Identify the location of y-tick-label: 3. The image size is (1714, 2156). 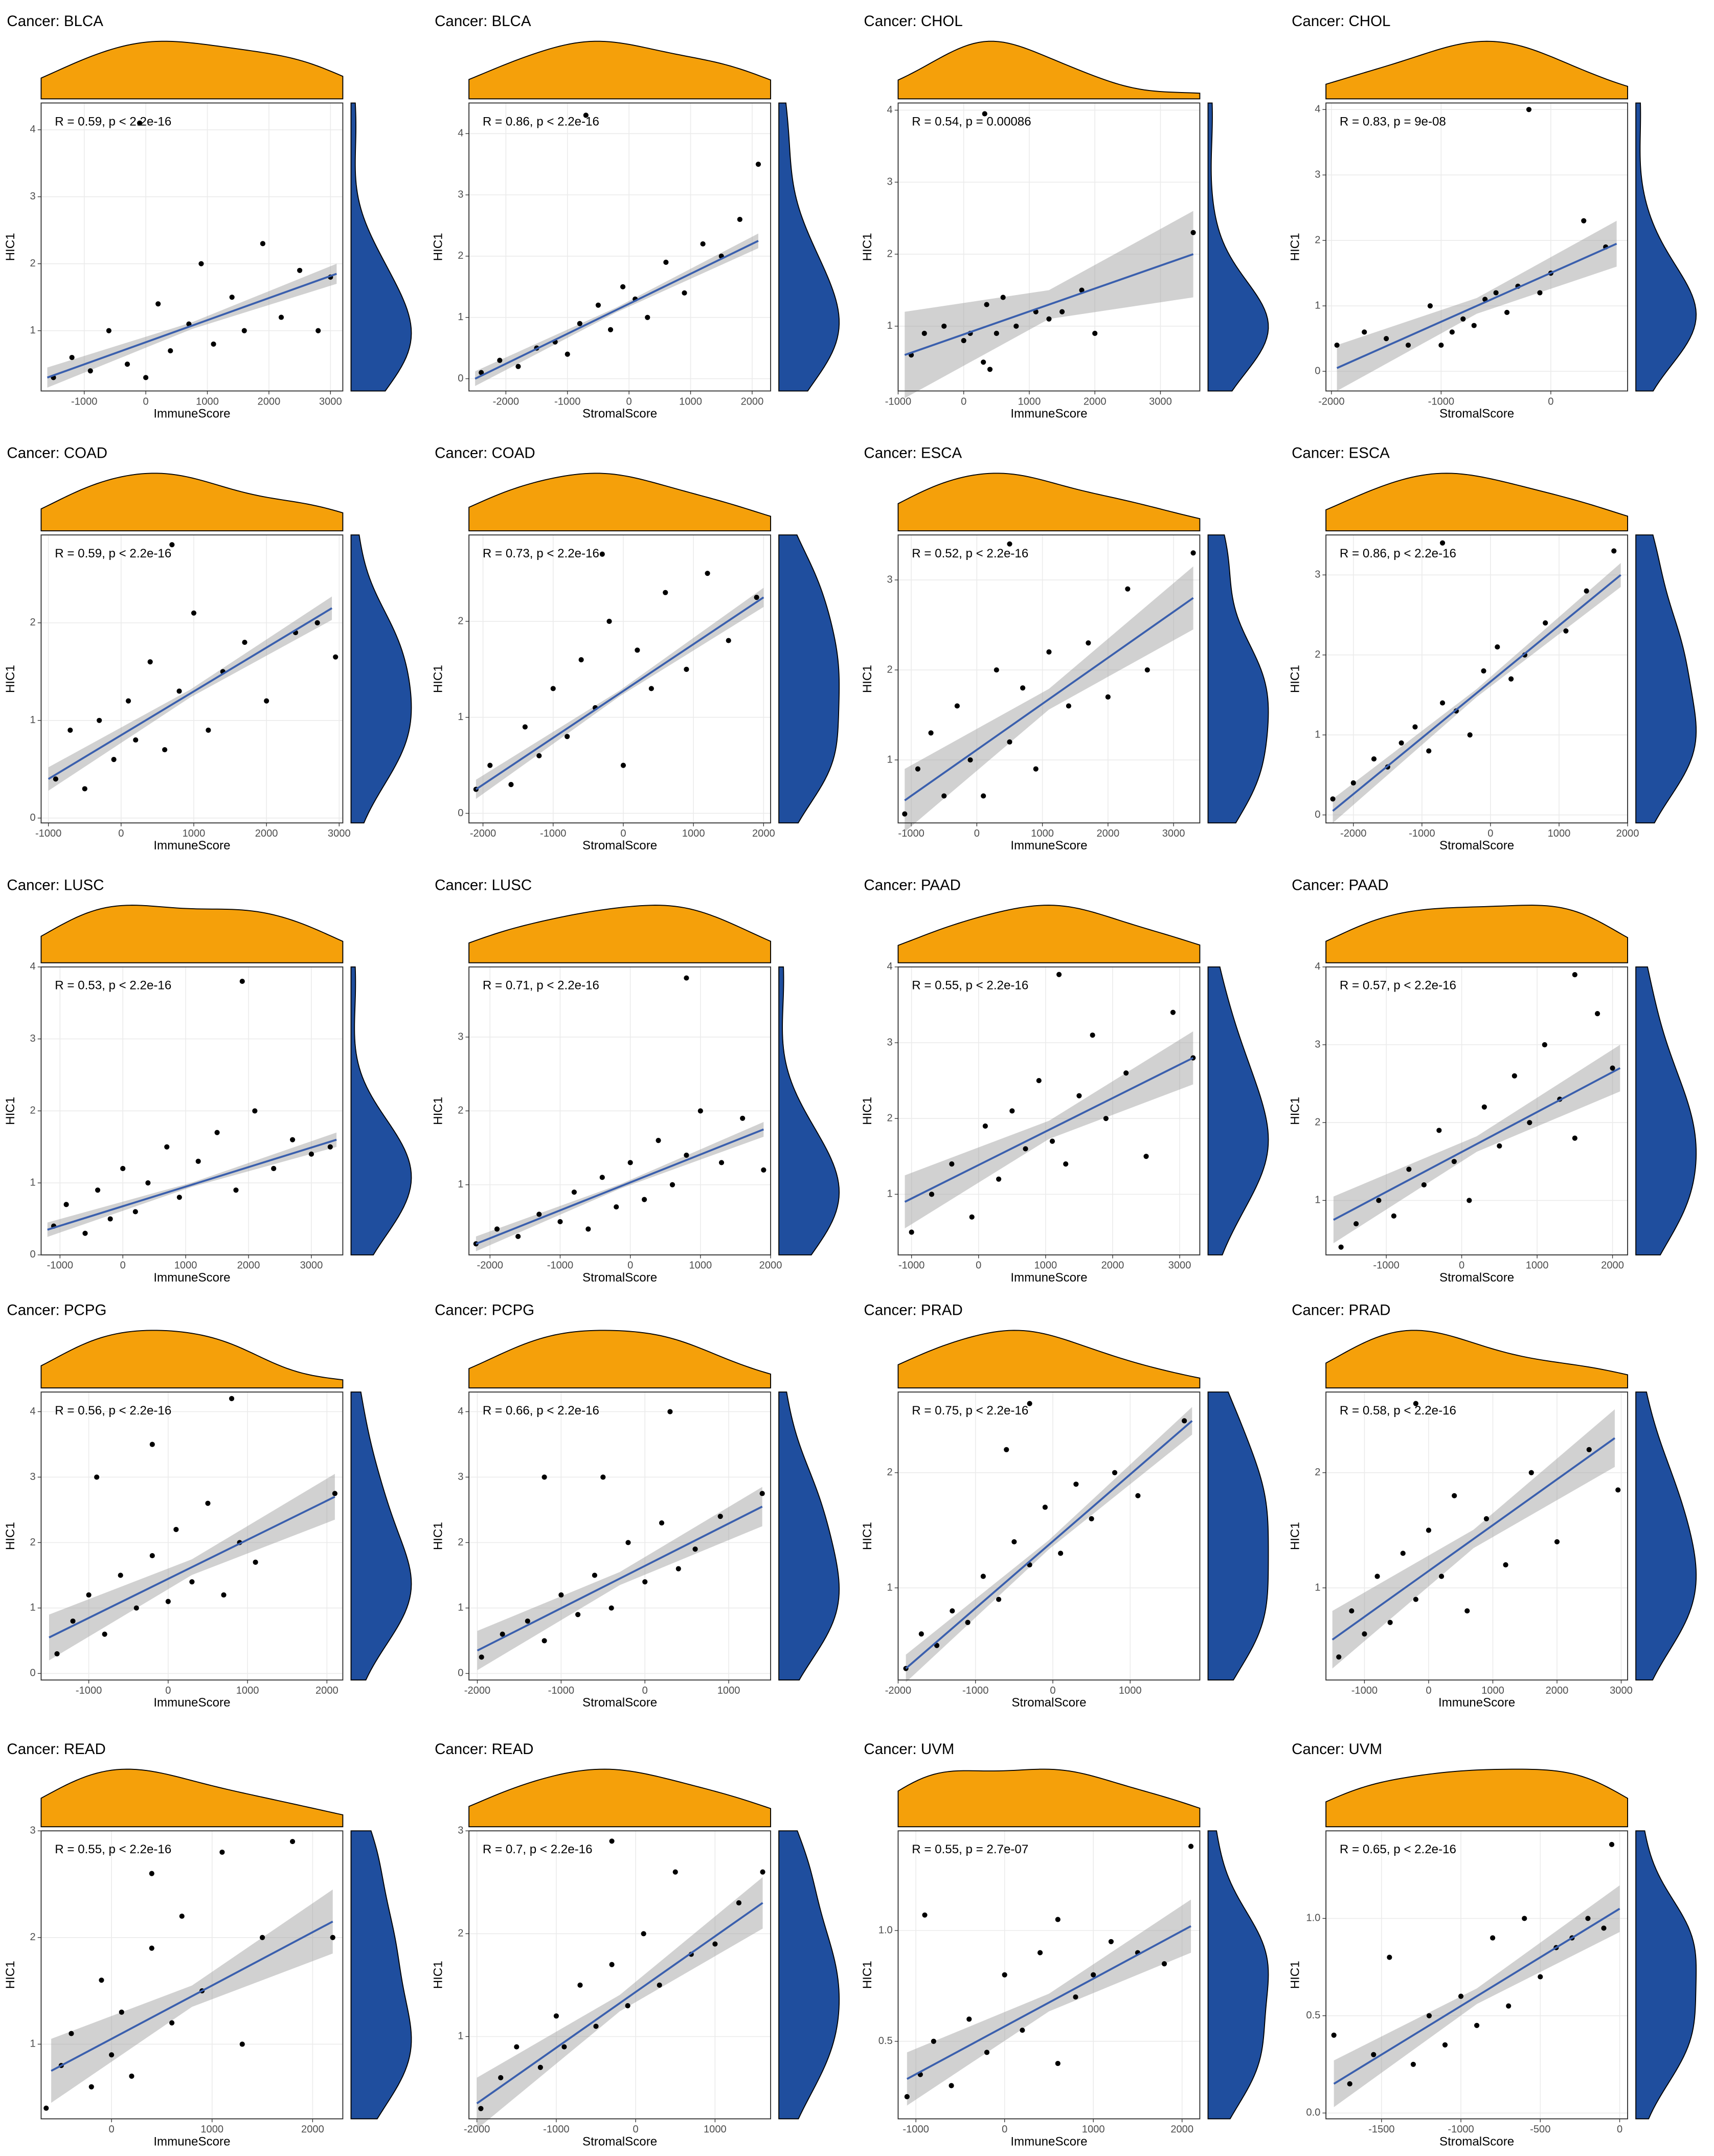
(460, 1477).